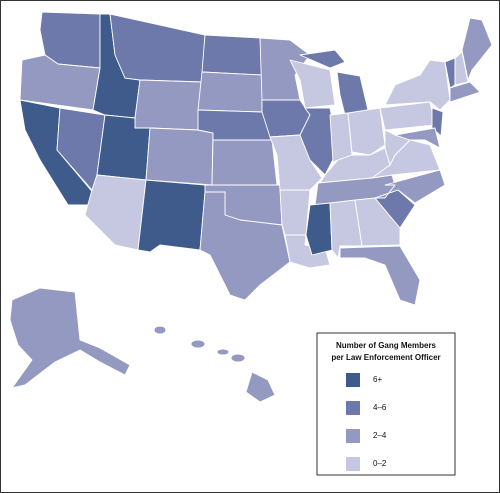  What do you see at coordinates (386, 345) in the screenshot?
I see `legend-title: Number of Gang Members` at bounding box center [386, 345].